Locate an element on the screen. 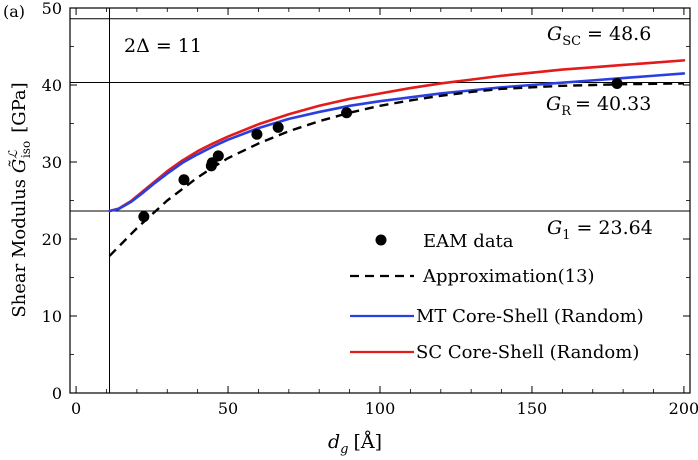 The image size is (698, 460). legend-eam-marker is located at coordinates (381, 240).